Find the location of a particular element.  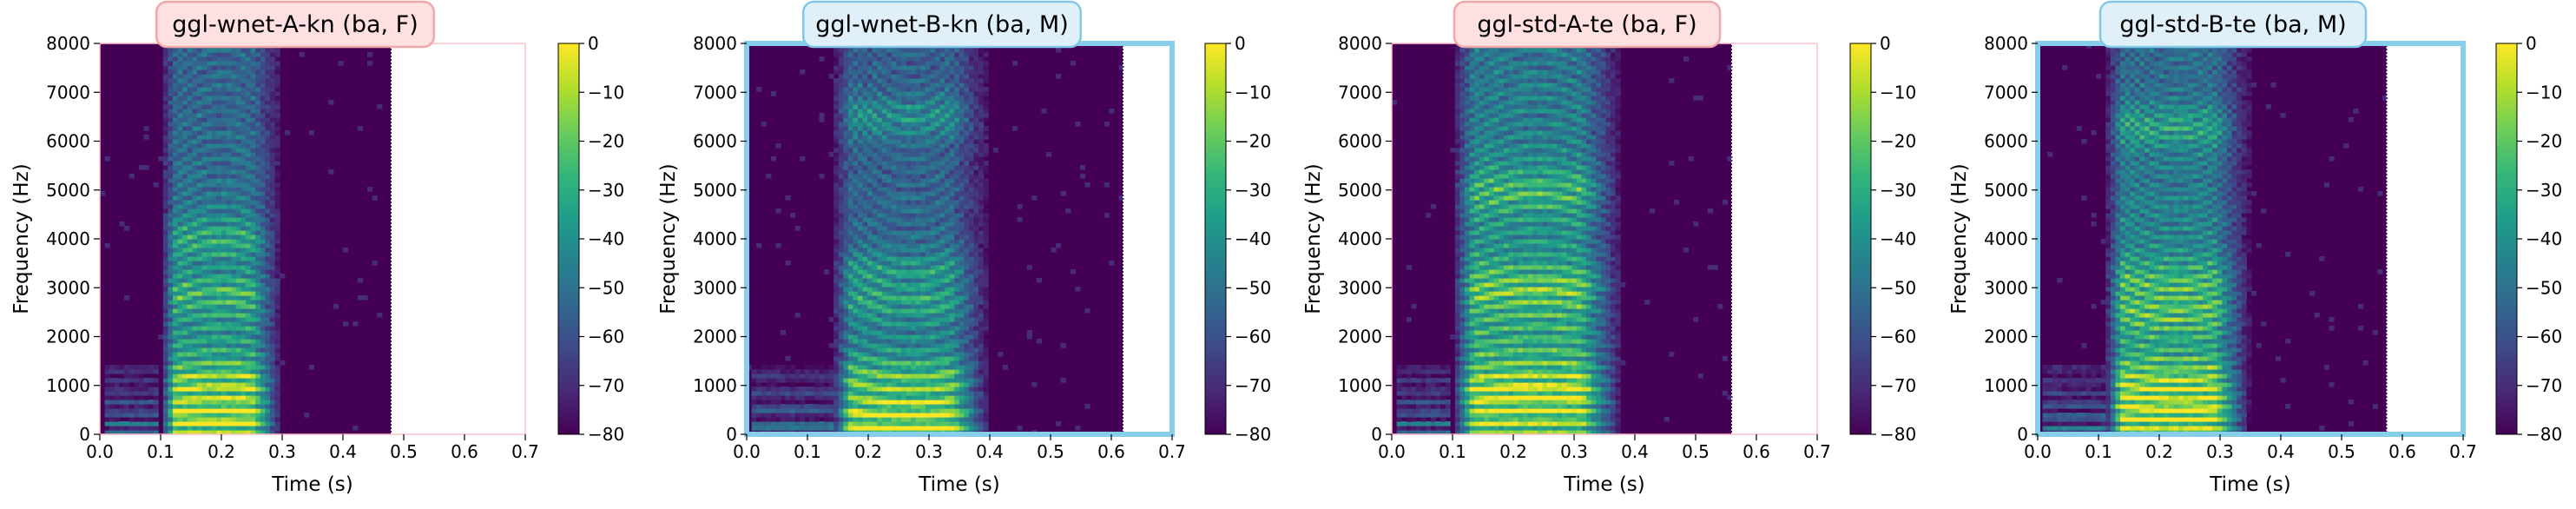

y-tick-label: 5000 is located at coordinates (68, 190).